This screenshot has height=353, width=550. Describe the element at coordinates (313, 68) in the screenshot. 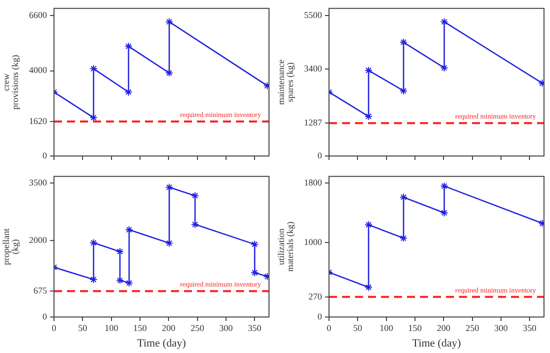

I see `y-tick-label: 3400` at that location.